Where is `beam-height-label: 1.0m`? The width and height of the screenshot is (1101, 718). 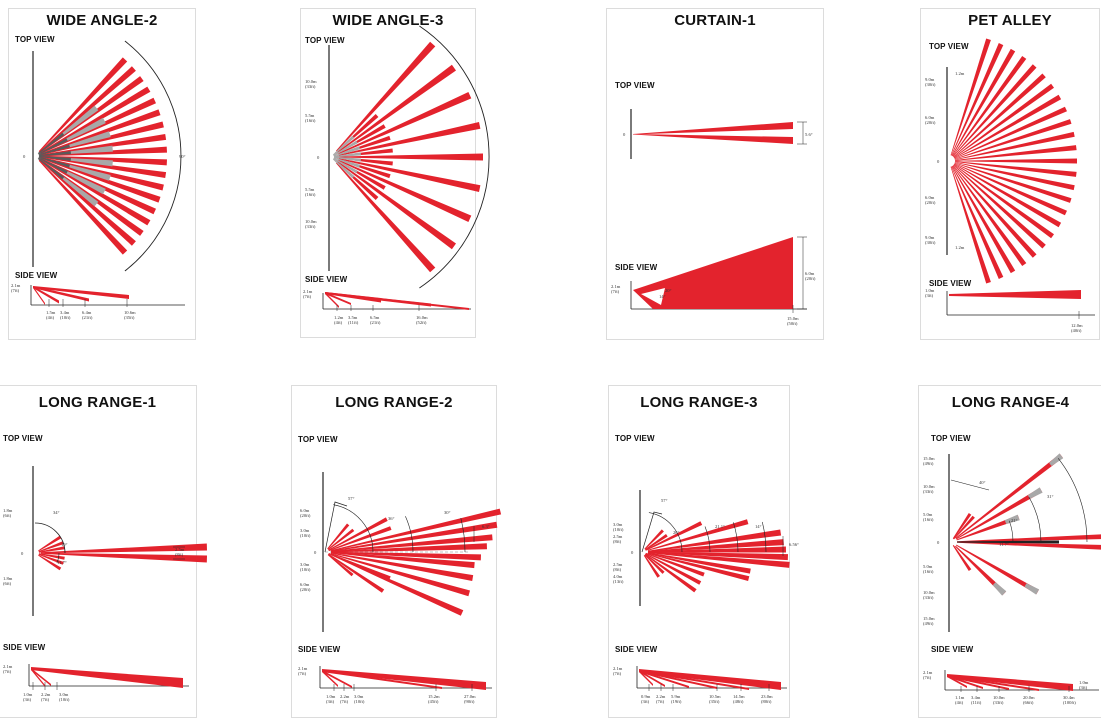 beam-height-label: 1.0m is located at coordinates (1084, 682).